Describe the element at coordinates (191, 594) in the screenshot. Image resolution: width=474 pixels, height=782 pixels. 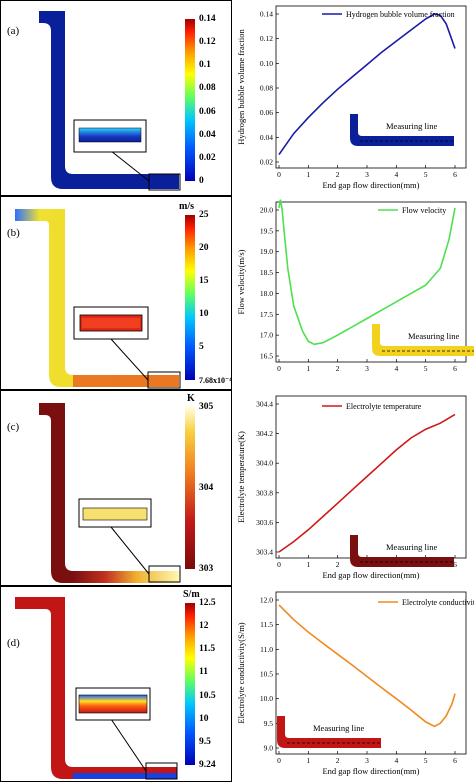
I see `colorbar-unit: S/m` at that location.